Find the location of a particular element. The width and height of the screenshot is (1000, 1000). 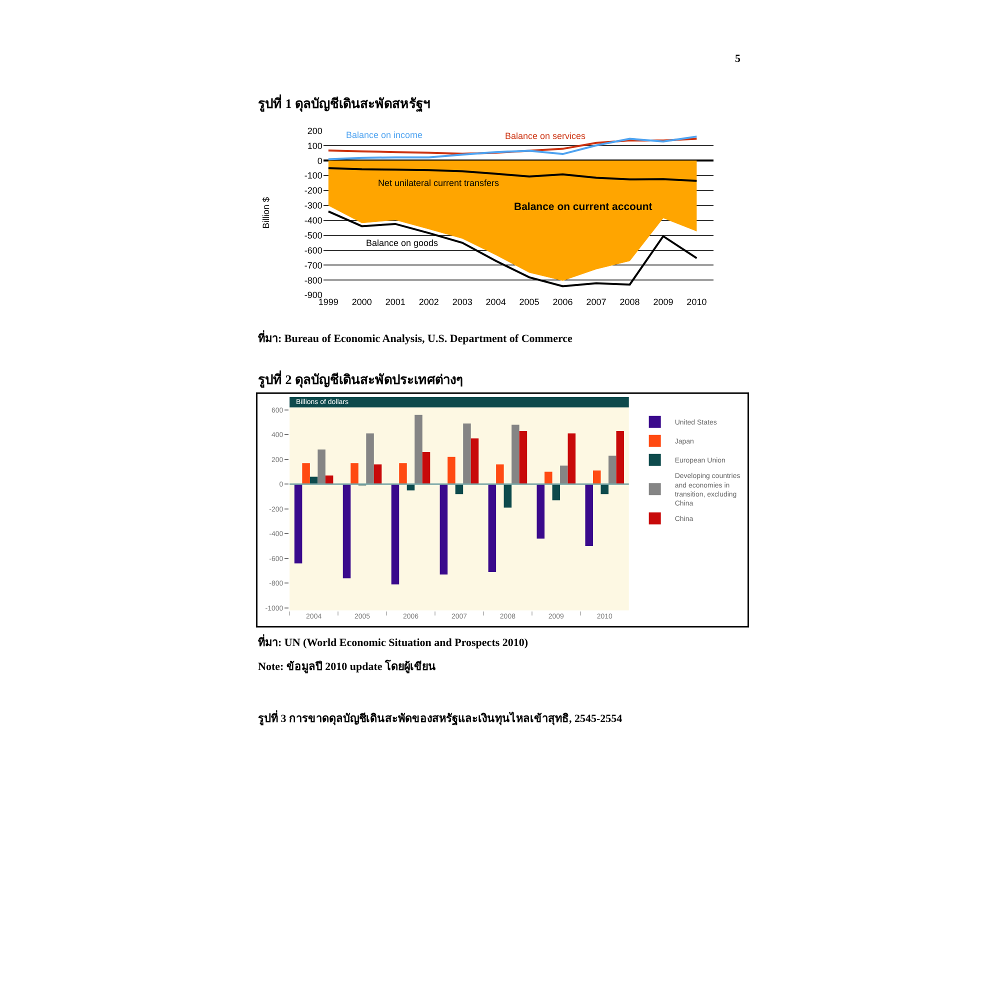

x-tick-label: 2010 is located at coordinates (696, 302).